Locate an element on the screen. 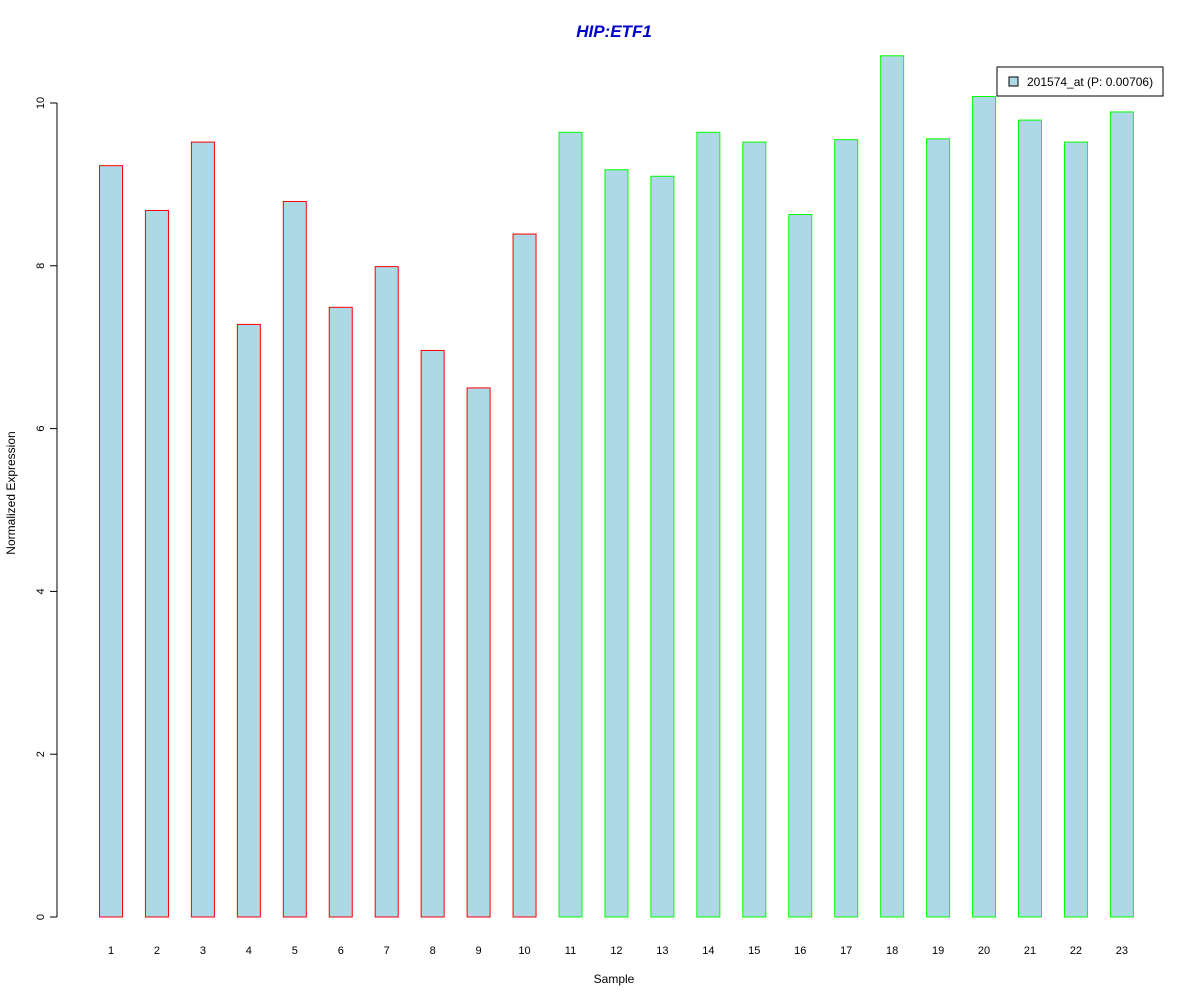 This screenshot has width=1200, height=1000. x-tick-label: 8 is located at coordinates (433, 951).